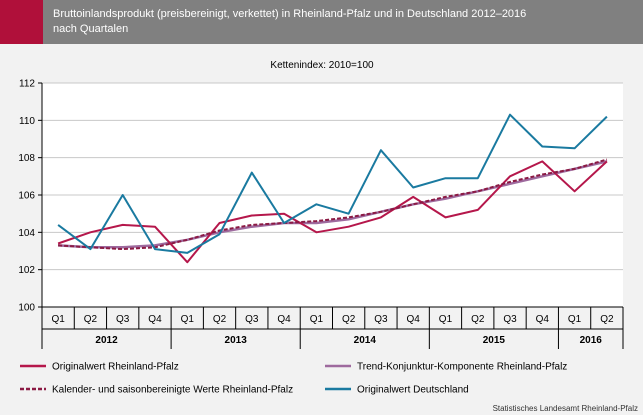  Describe the element at coordinates (26, 308) in the screenshot. I see `y-tick-label: 100` at that location.